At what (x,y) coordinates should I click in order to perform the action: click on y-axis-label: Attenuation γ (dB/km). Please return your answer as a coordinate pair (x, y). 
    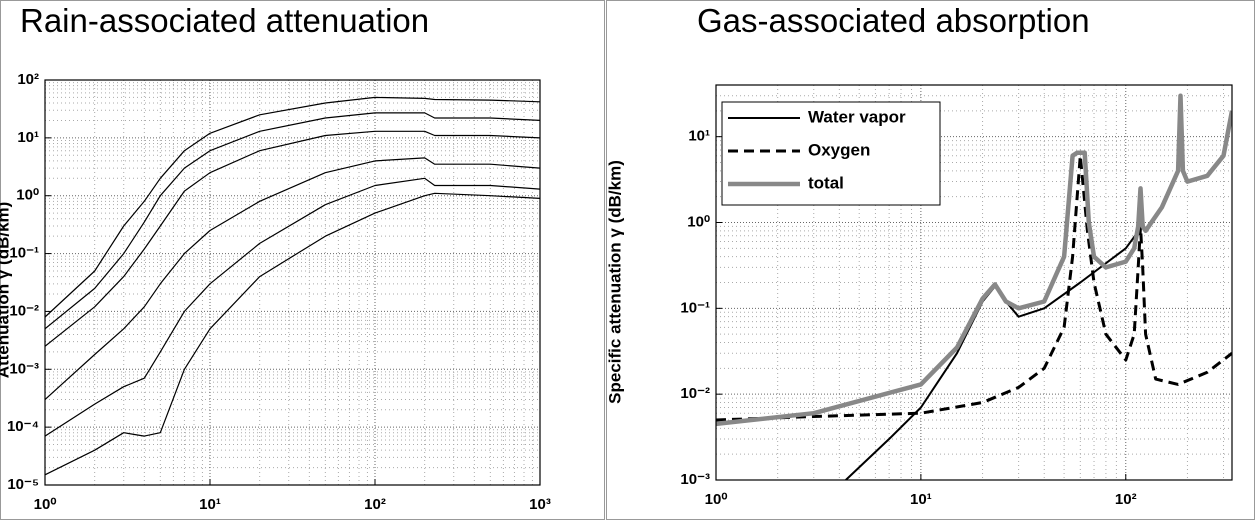
    Looking at the image, I should click on (6, 290).